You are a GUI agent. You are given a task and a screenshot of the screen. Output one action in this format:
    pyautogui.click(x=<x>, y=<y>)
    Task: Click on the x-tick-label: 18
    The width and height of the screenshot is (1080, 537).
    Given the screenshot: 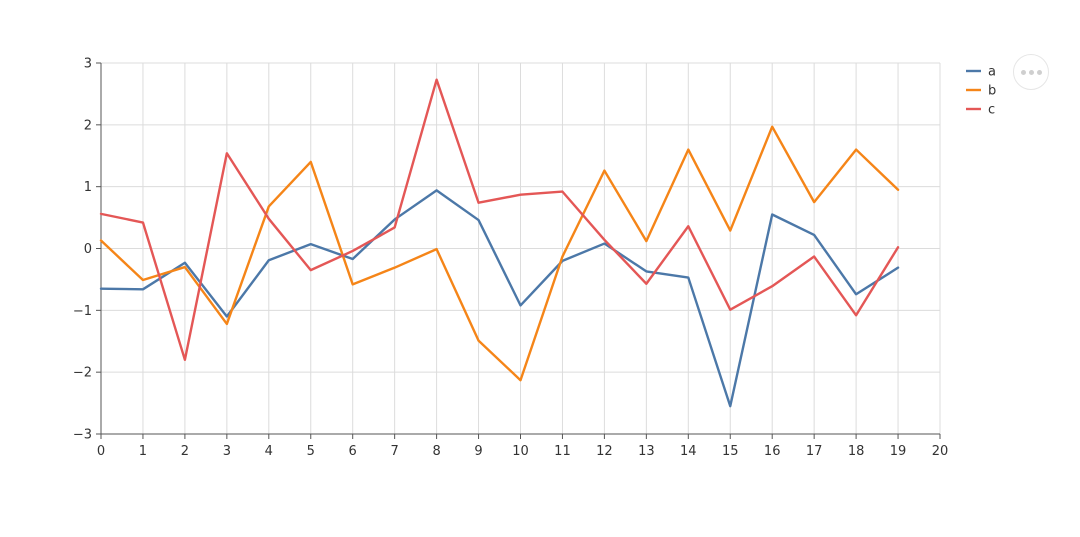 What is the action you would take?
    pyautogui.click(x=856, y=451)
    